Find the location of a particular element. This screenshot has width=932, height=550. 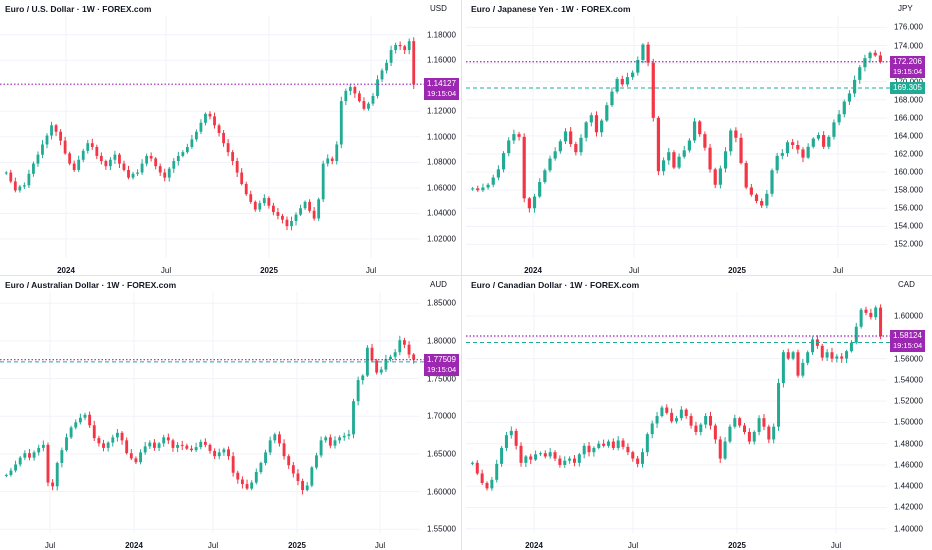

time-tick-label: Jul is located at coordinates (633, 545).